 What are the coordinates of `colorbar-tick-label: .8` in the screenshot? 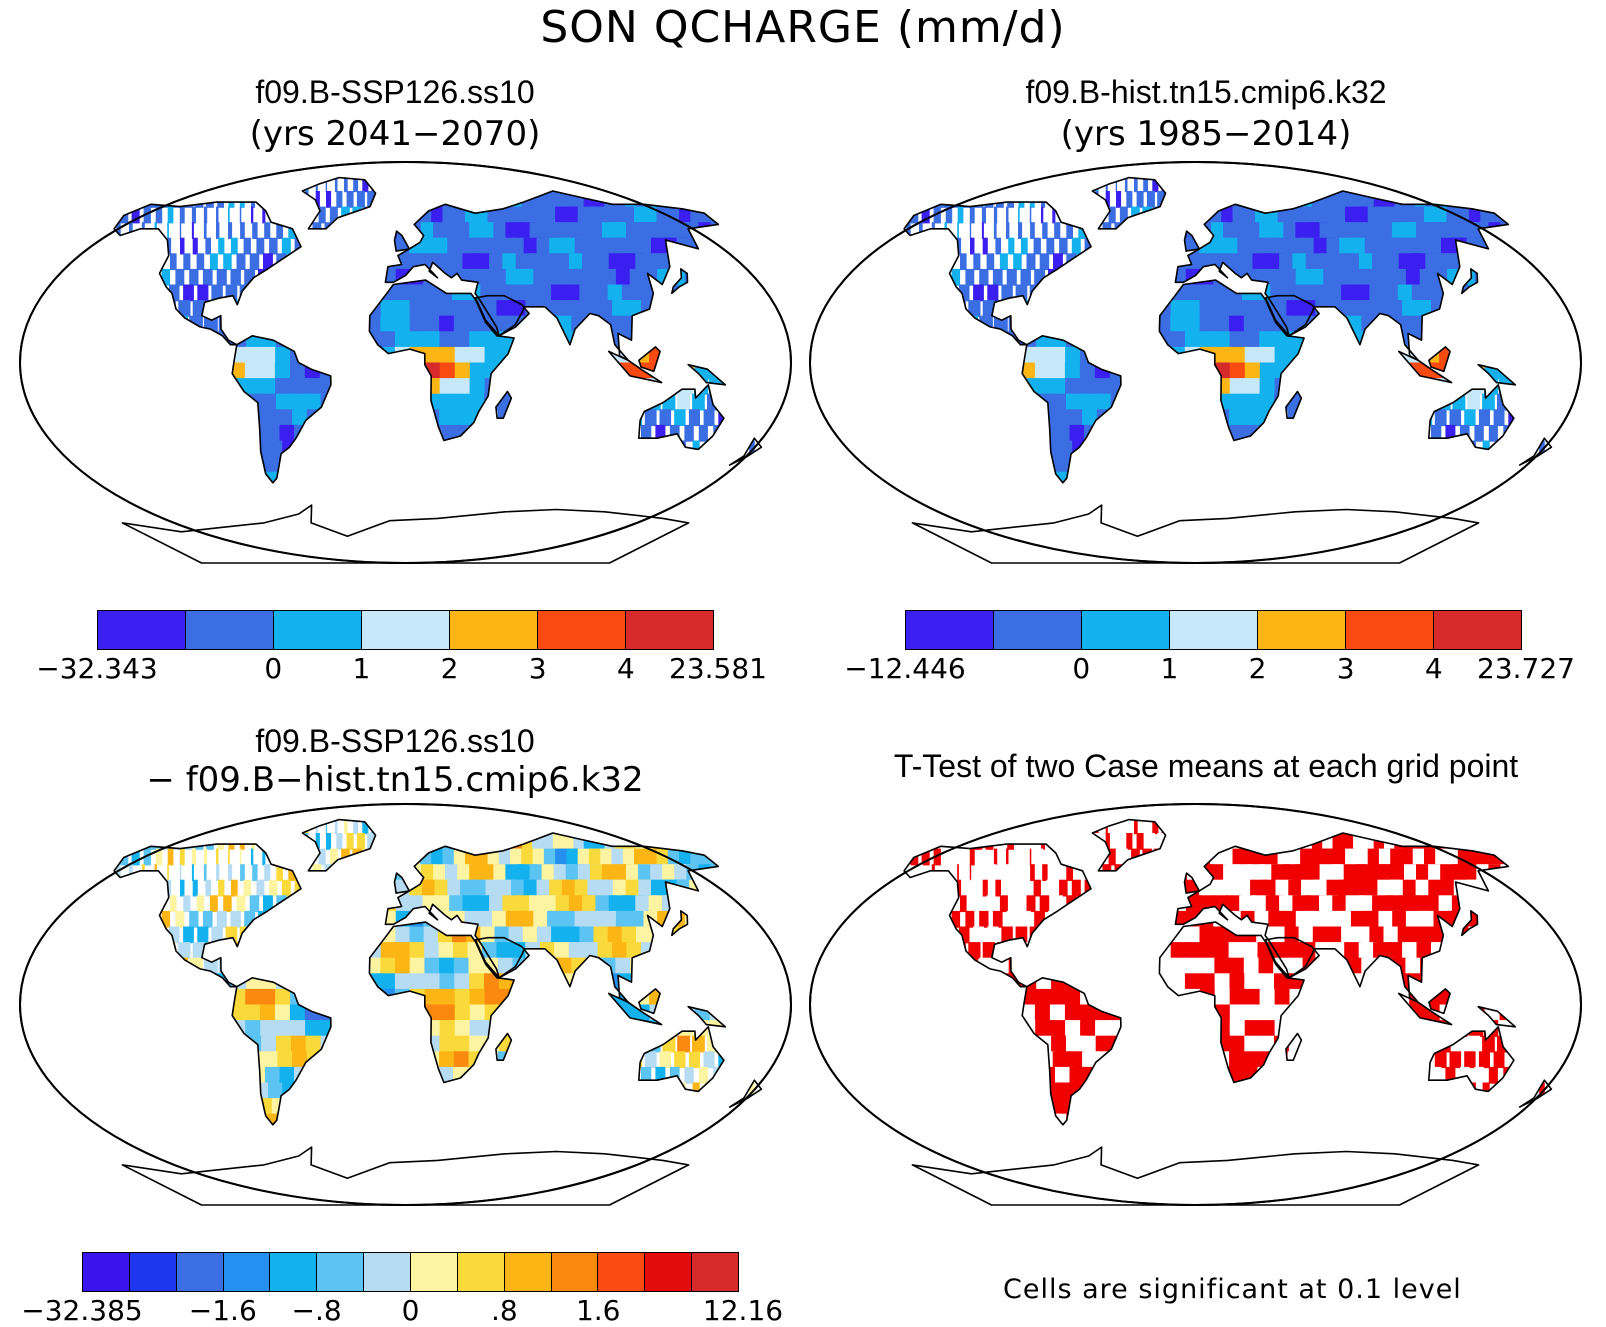 It's located at (504, 1310).